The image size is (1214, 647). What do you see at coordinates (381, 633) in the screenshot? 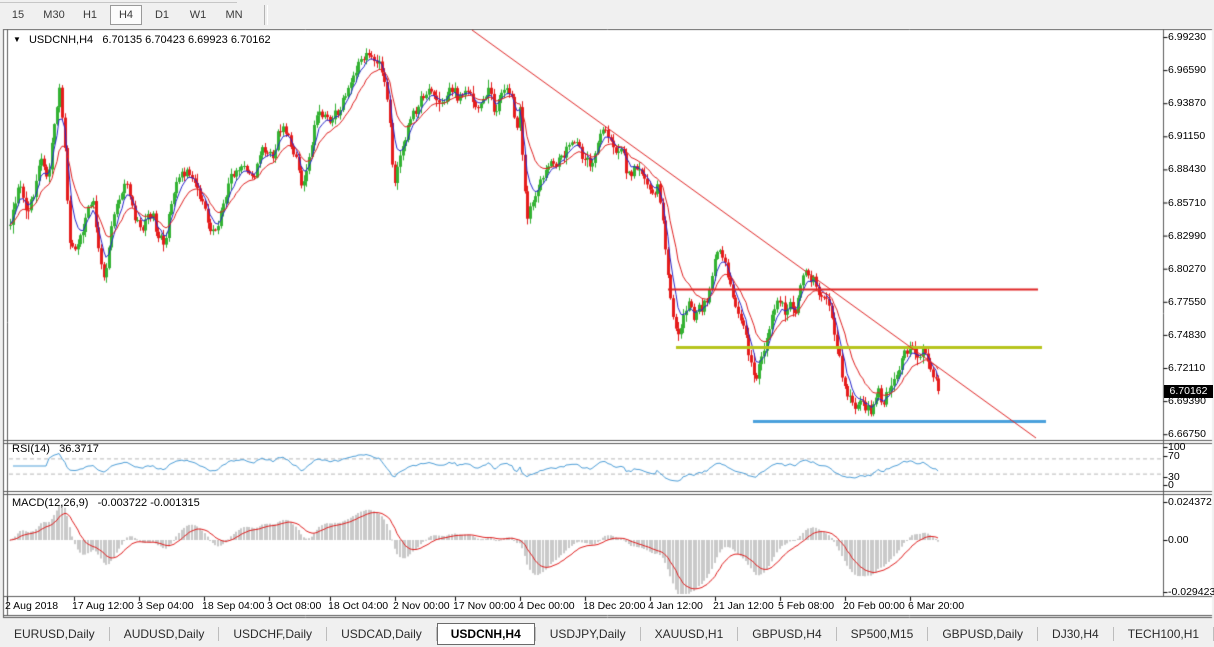
I see `tab-usdcad-daily: USDCAD,Daily` at bounding box center [381, 633].